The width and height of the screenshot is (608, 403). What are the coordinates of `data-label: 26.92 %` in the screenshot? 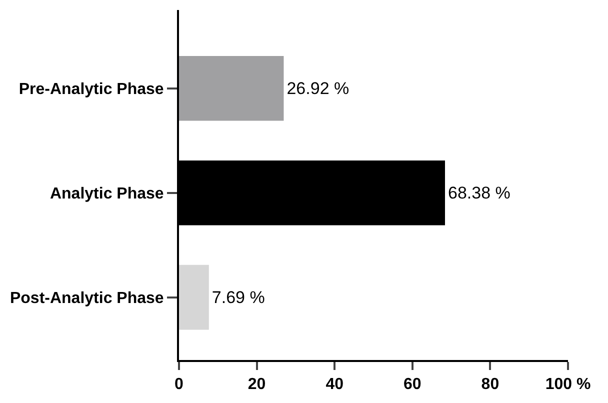 It's located at (318, 88).